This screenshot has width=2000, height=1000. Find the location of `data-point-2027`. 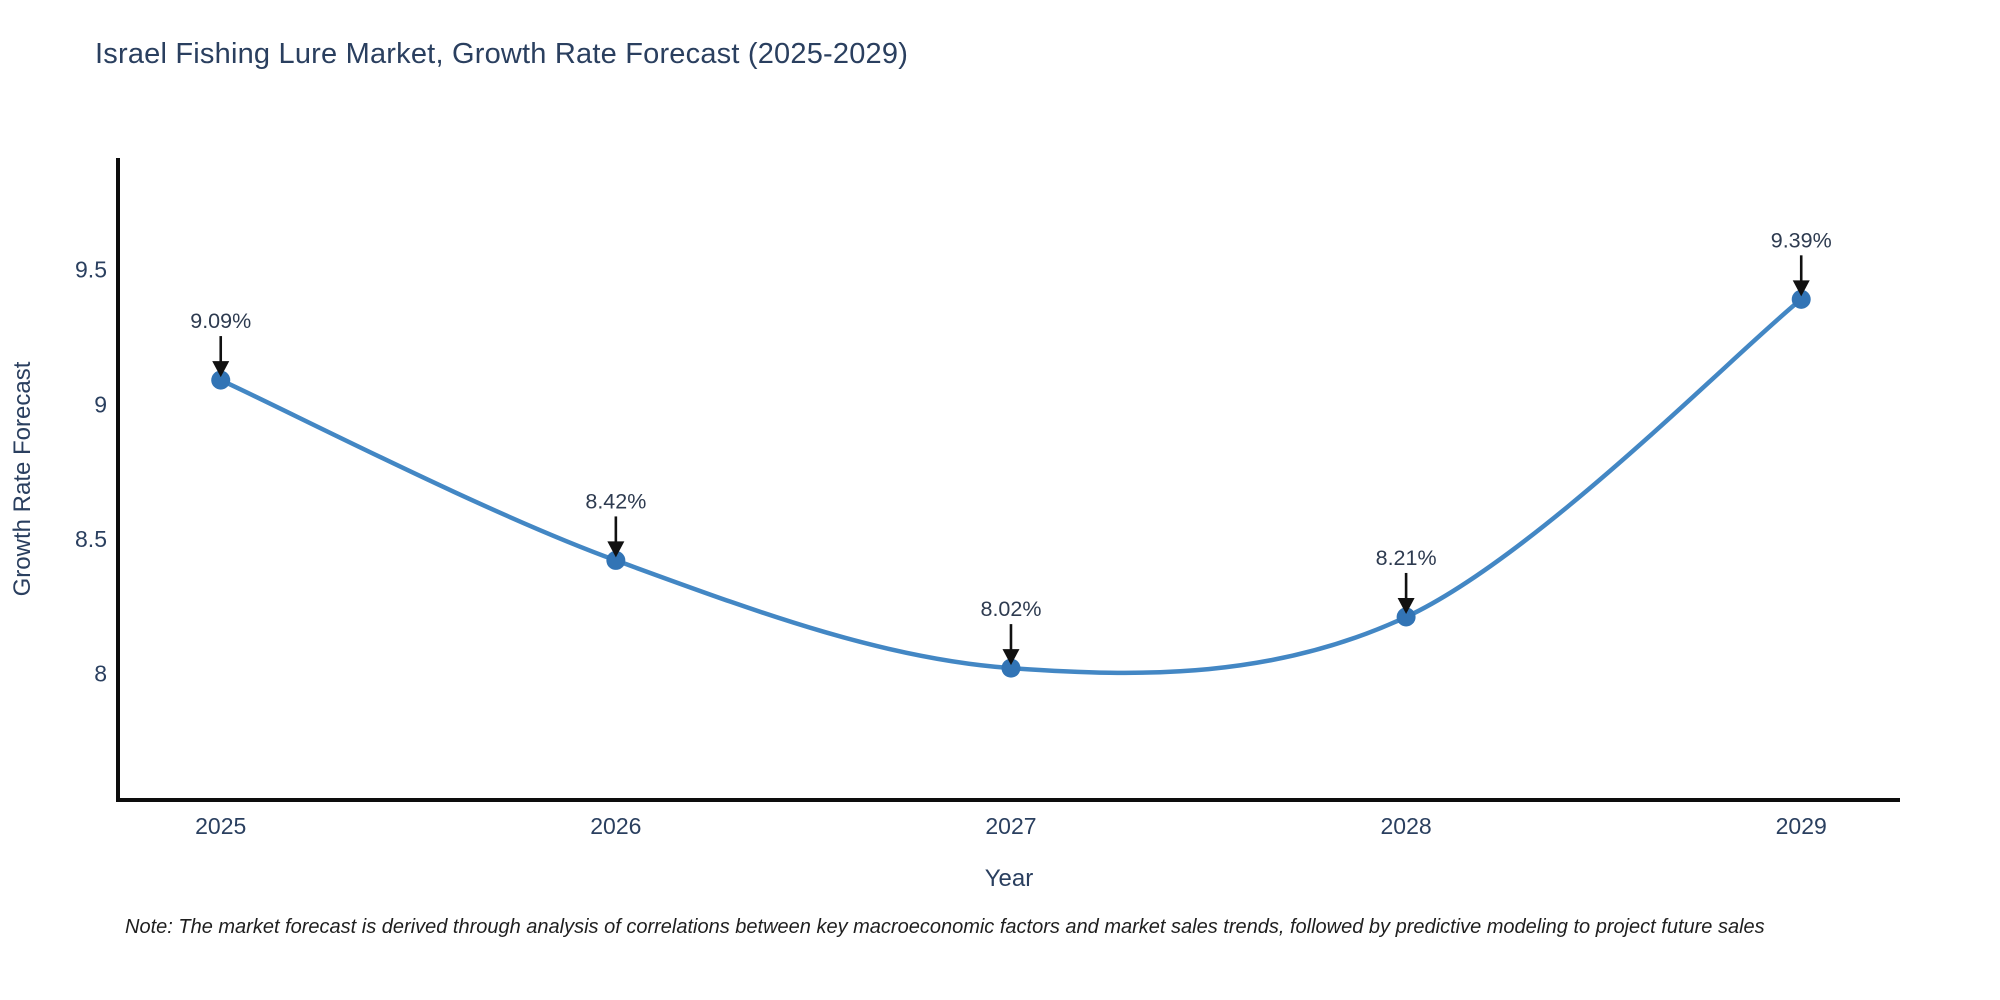

data-point-2027 is located at coordinates (1011, 668).